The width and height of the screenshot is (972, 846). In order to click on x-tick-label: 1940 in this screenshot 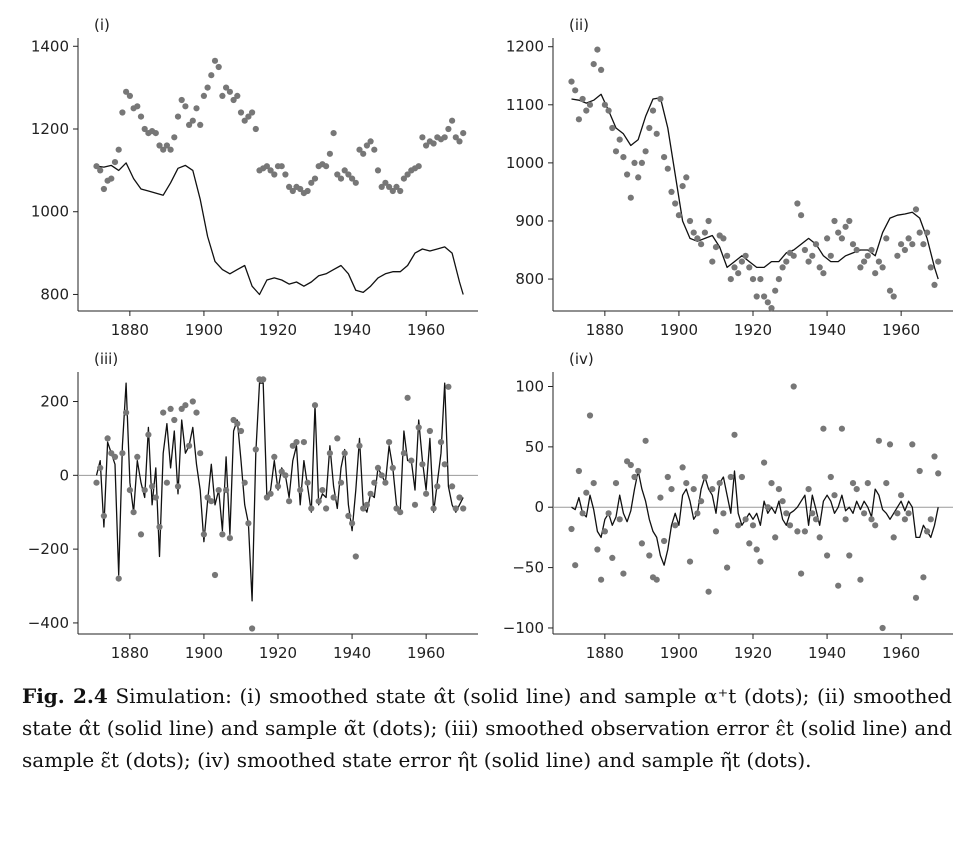, I will do `click(352, 330)`.